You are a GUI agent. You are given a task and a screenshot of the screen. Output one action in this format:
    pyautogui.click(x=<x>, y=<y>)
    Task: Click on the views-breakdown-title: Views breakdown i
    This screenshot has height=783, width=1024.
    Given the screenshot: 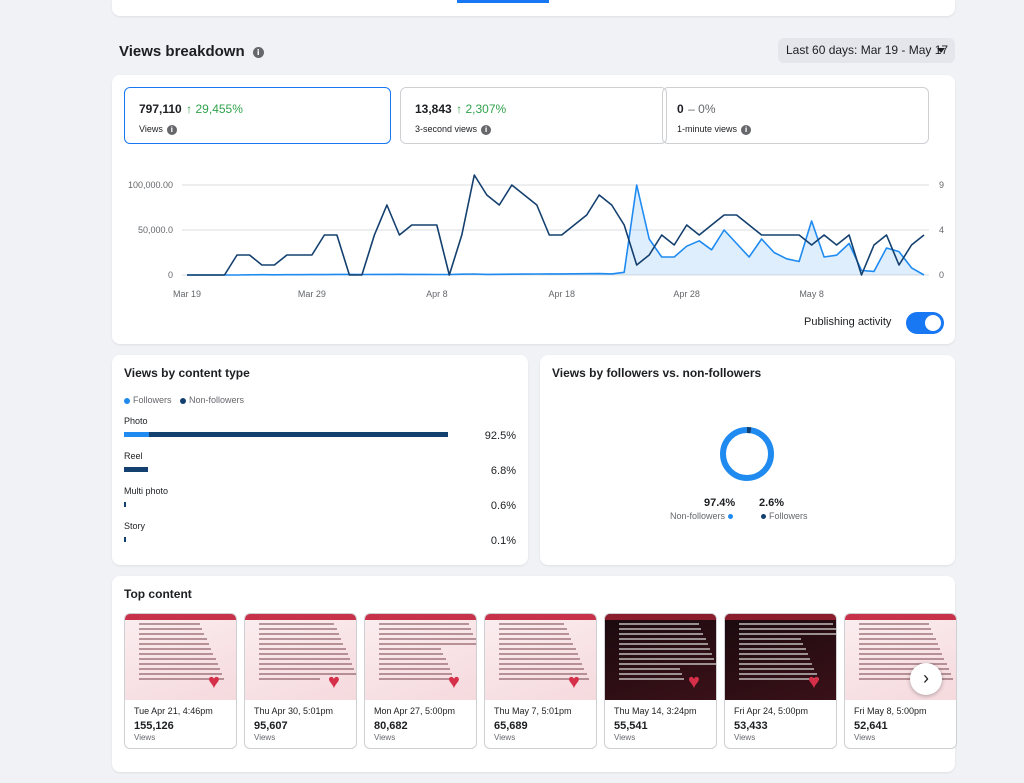 What is the action you would take?
    pyautogui.click(x=191, y=51)
    